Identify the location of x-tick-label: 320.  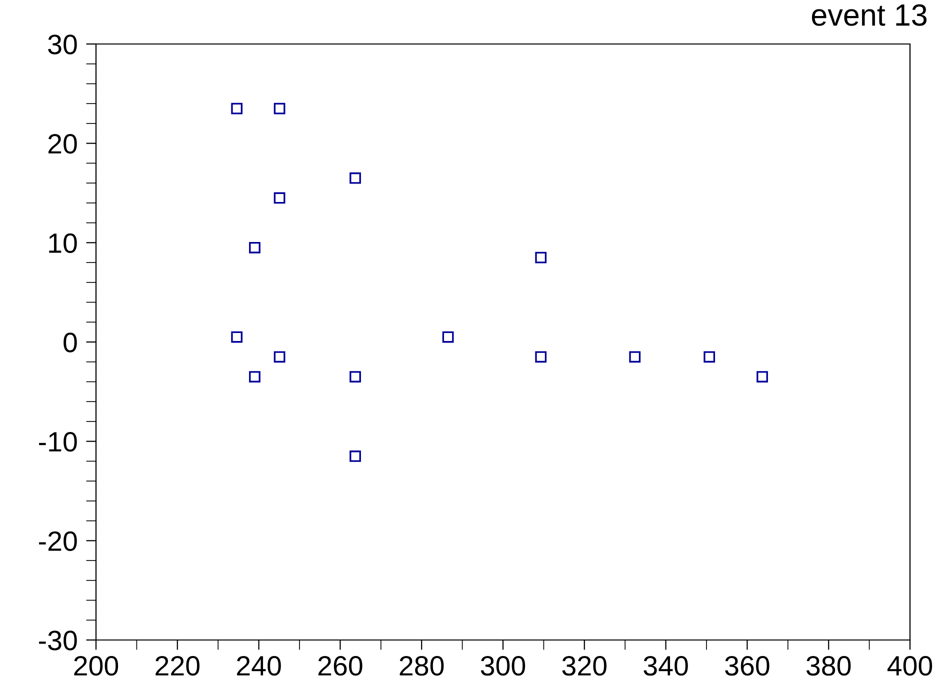
(584, 666).